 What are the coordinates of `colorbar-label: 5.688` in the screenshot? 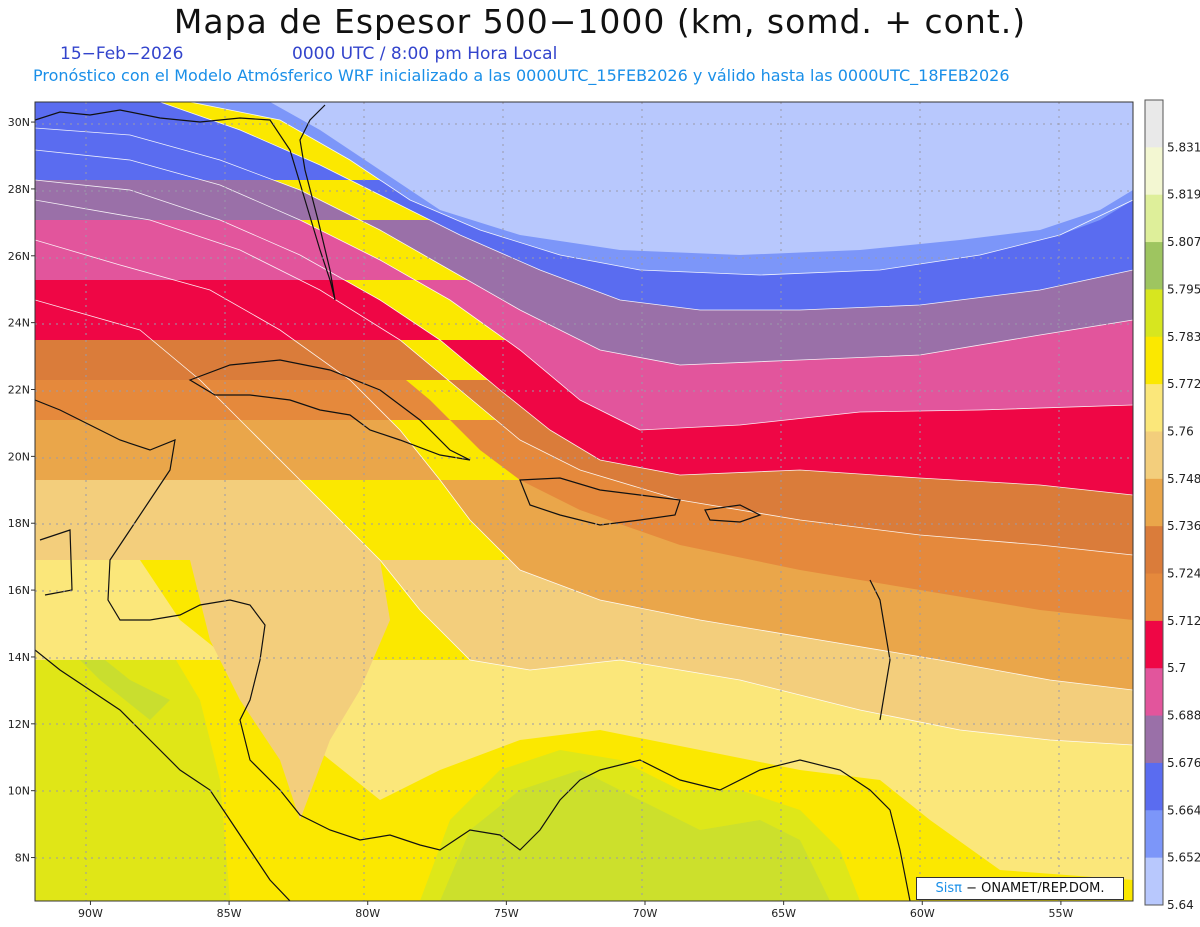 It's located at (1183, 716).